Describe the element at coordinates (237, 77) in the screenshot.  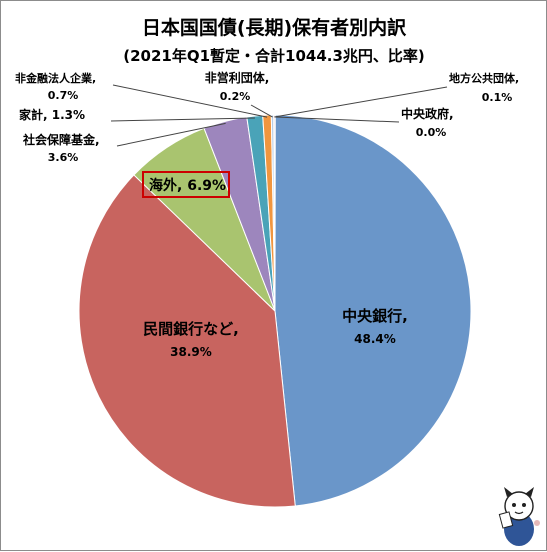
I see `slice-label-nonprofits: 非営利団体,` at that location.